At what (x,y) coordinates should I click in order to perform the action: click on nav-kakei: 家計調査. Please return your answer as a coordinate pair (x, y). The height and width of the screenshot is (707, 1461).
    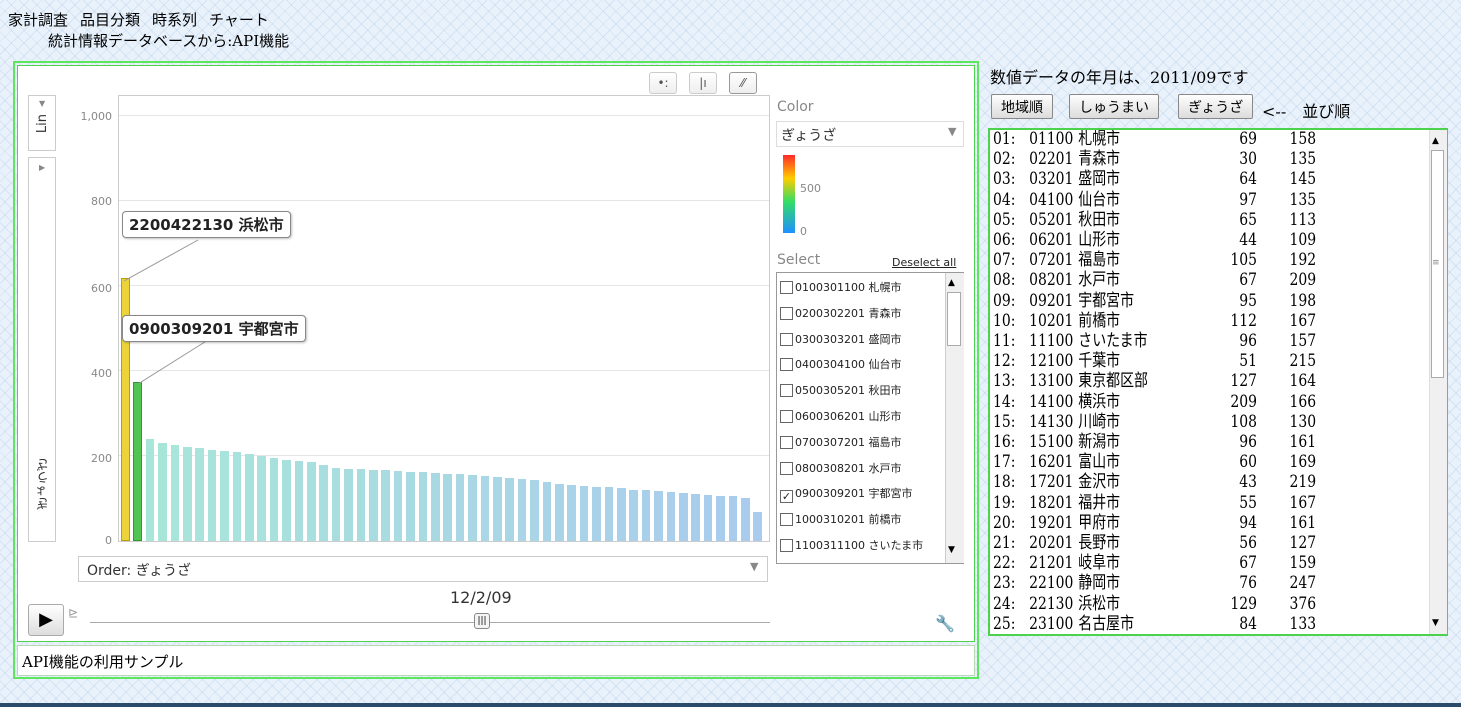
    Looking at the image, I should click on (38, 20).